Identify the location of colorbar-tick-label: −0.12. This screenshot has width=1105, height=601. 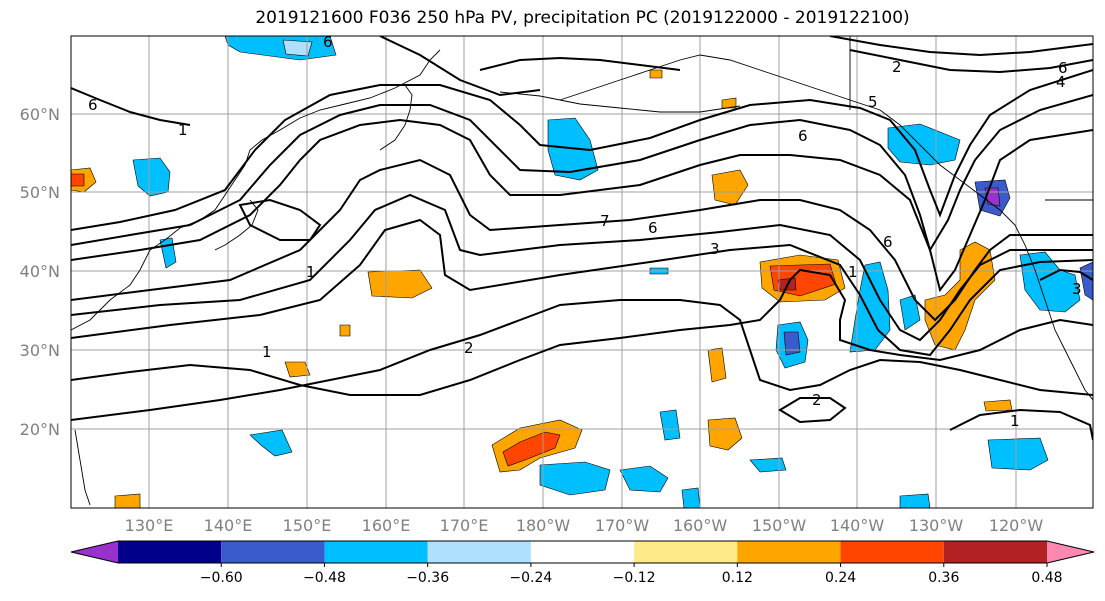
(634, 578).